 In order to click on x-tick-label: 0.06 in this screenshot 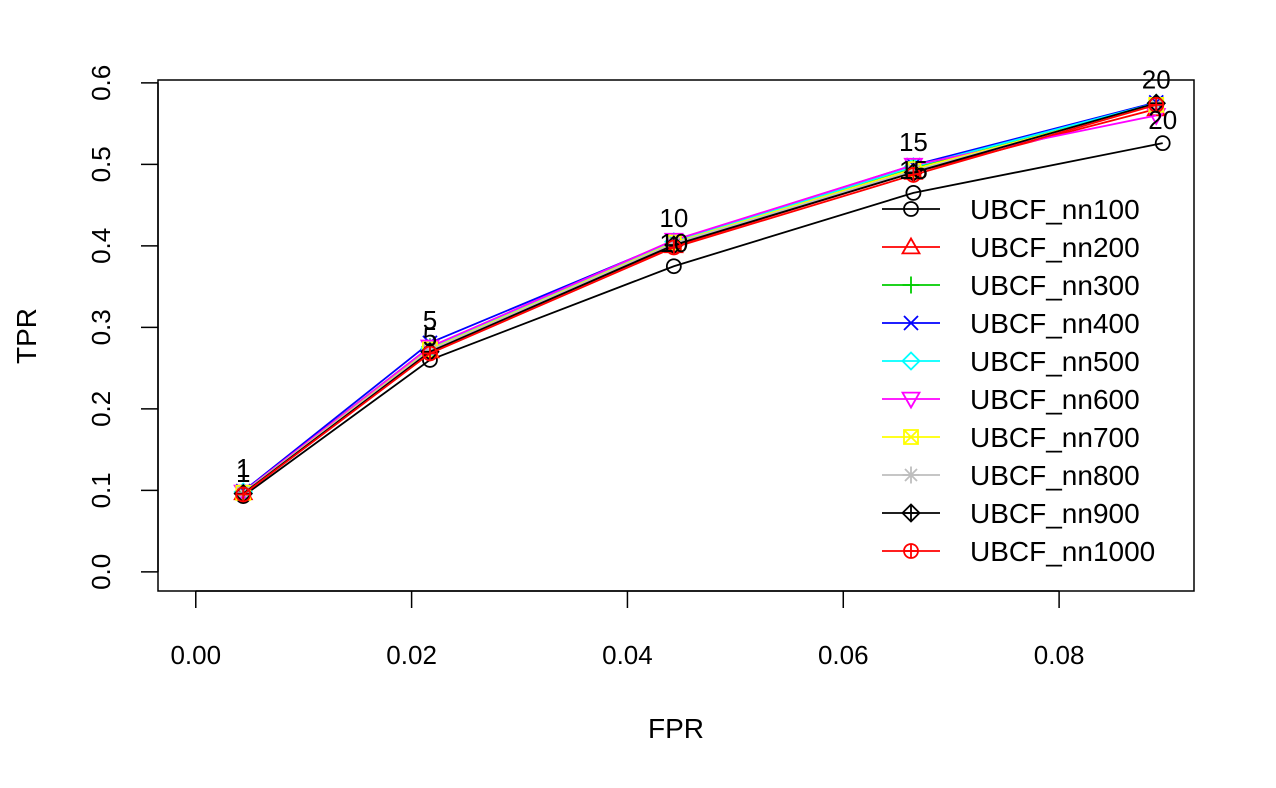, I will do `click(843, 655)`.